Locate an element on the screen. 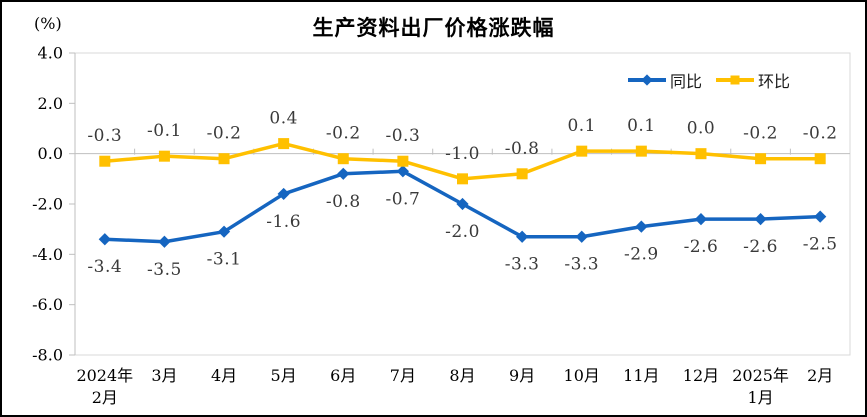 The width and height of the screenshot is (867, 417). x-axis-label: 7月 is located at coordinates (403, 375).